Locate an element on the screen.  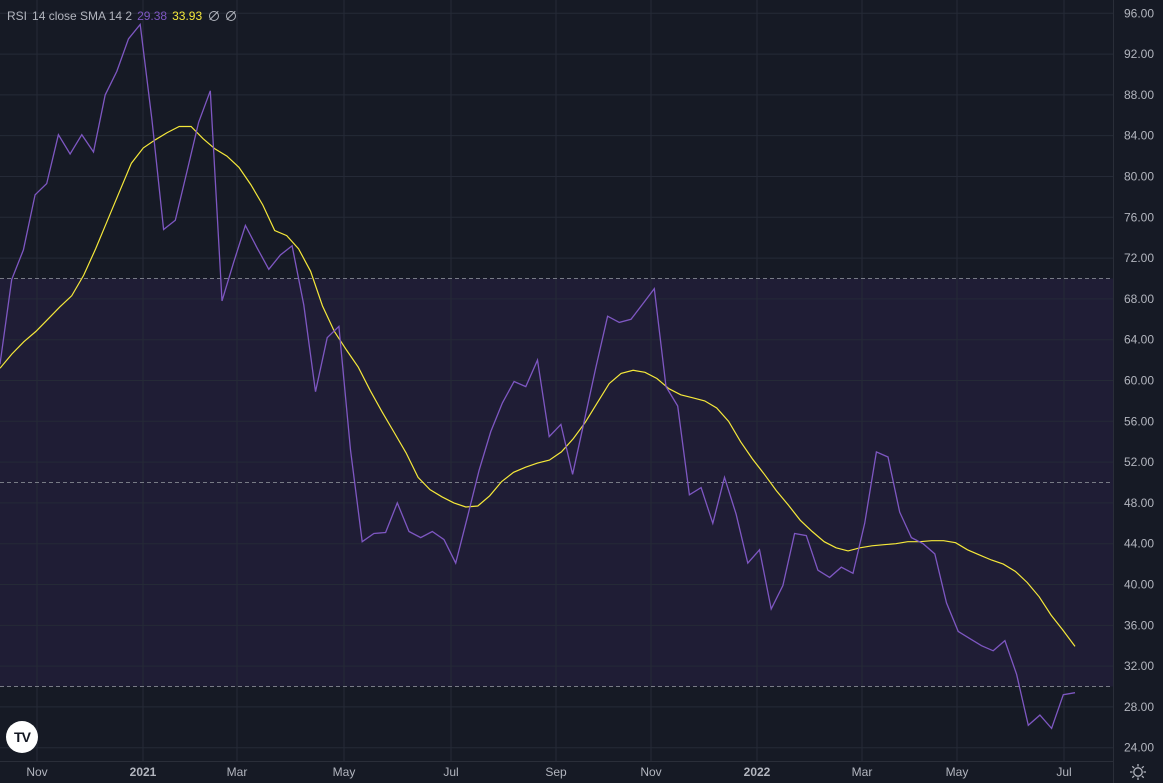
time-axis: Nov 2021 Mar May Jul Sep Nov 2022 Mar May Jul is located at coordinates (548, 772).